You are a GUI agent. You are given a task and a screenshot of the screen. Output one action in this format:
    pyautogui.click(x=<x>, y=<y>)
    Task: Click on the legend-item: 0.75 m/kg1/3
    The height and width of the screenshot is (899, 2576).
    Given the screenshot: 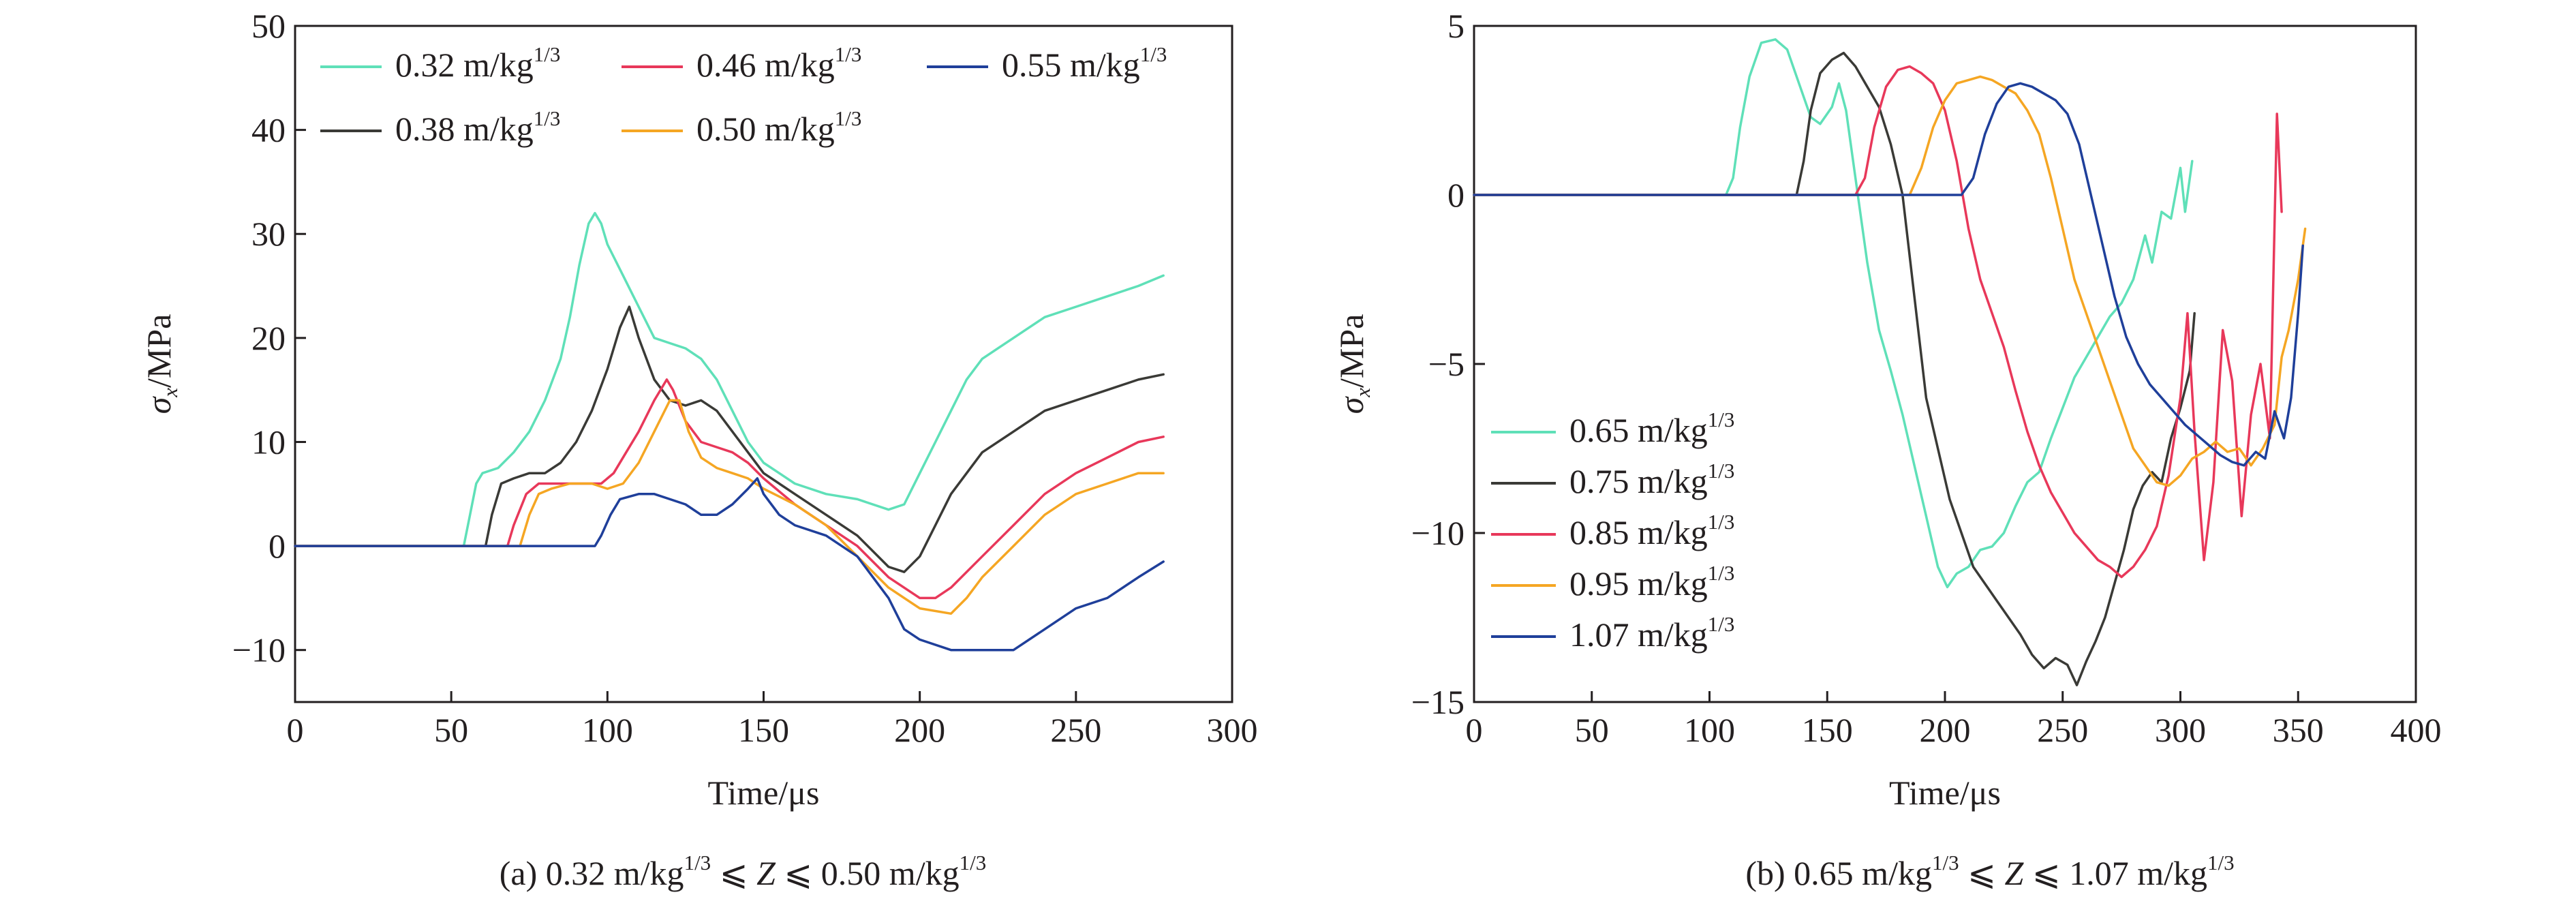 What is the action you would take?
    pyautogui.click(x=1612, y=479)
    